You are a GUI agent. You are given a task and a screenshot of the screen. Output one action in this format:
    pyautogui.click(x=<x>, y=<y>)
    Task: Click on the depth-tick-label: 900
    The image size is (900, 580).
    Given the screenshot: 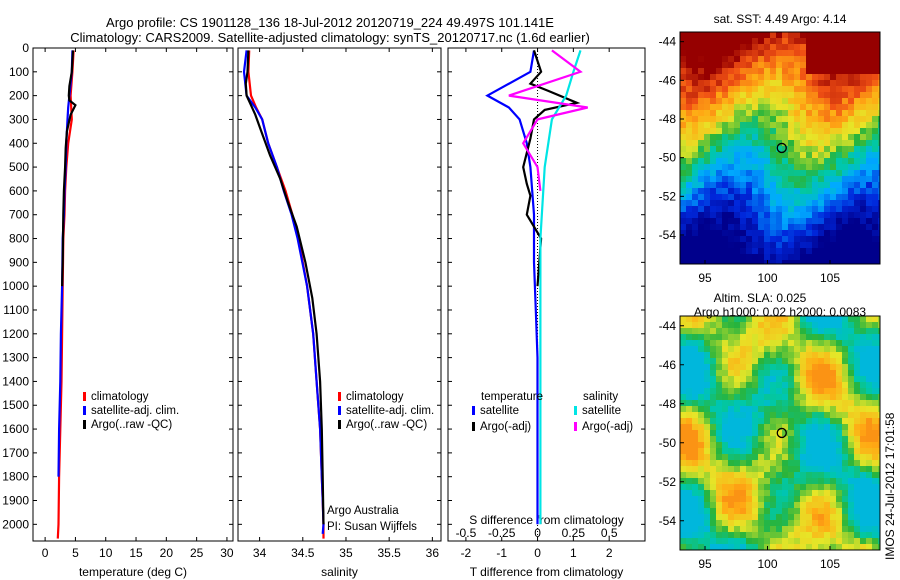 What is the action you would take?
    pyautogui.click(x=19, y=262)
    